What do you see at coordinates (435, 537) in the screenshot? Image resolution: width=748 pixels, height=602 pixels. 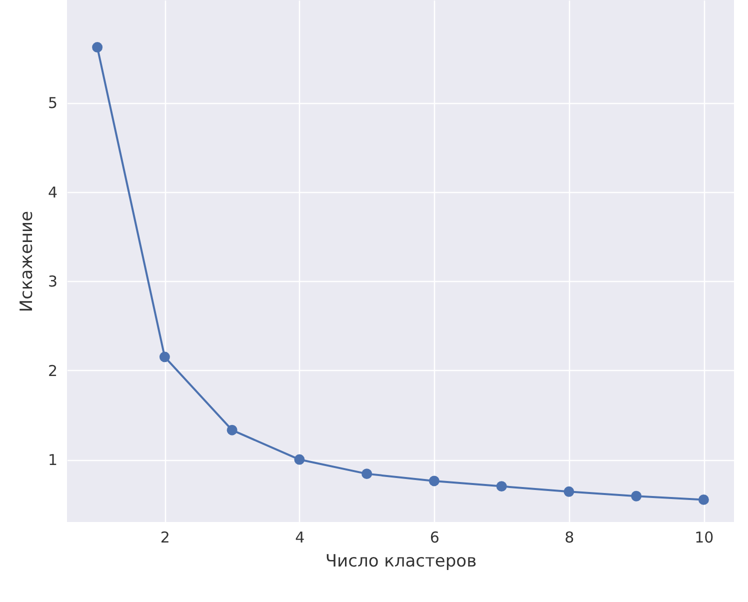 I see `x-tick-label: 6` at bounding box center [435, 537].